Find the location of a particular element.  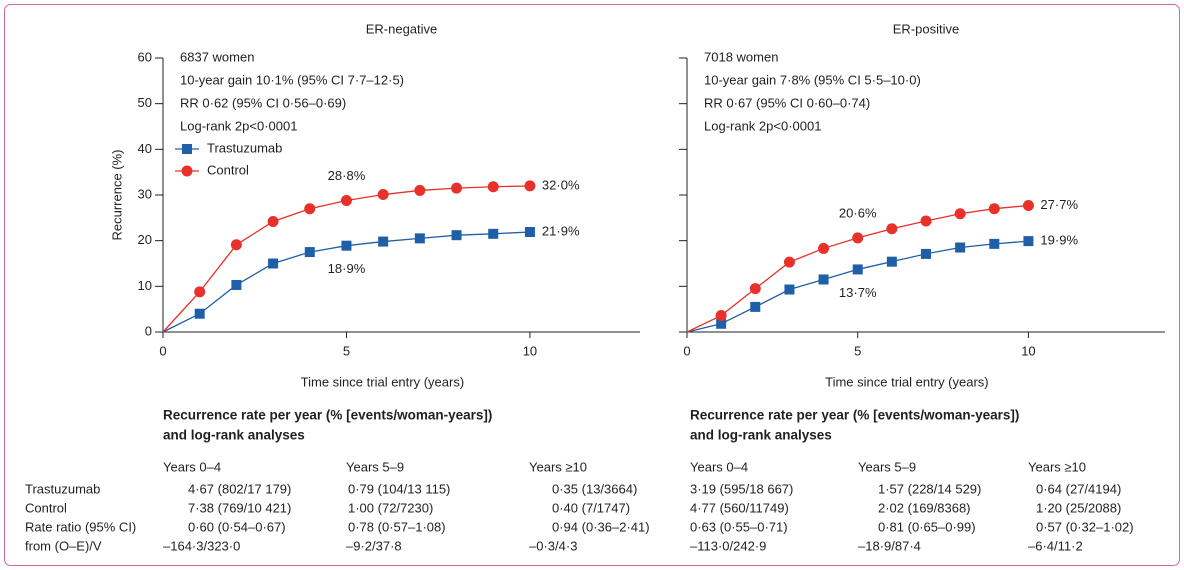

table-cell: 1·00 (72/7230) is located at coordinates (390, 507).